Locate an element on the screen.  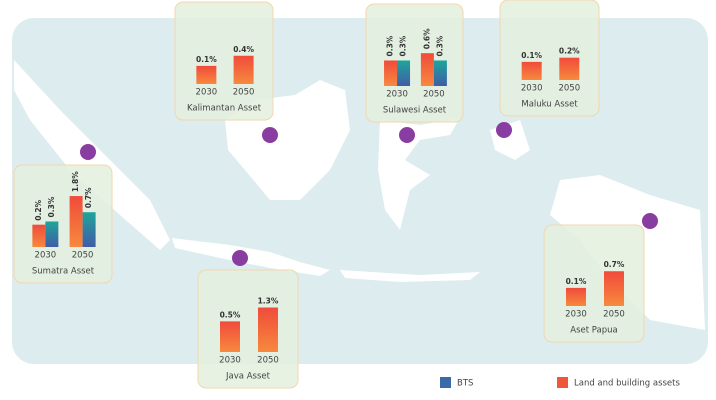
value-label: 1.8% is located at coordinates (75, 181).